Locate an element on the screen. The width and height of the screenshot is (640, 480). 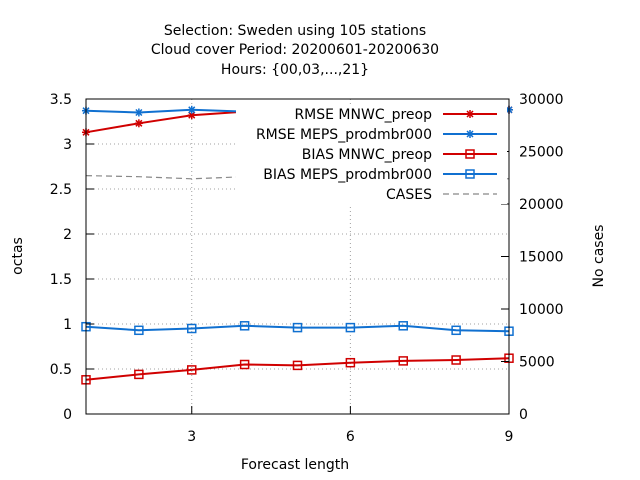
legend-label: BIAS MNWC_preop is located at coordinates (367, 155).